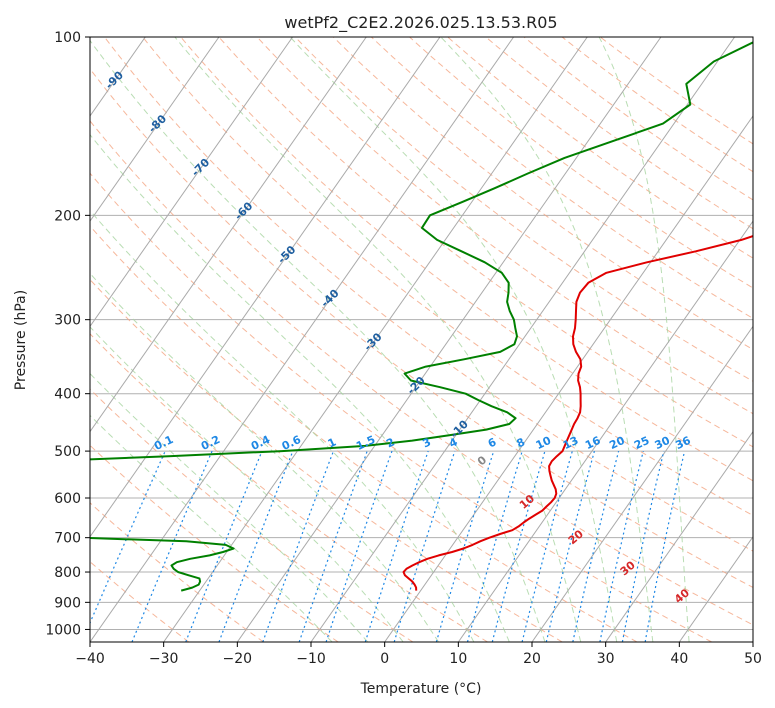  I want to click on mixing-ratio-label: 8, so click(521, 442).